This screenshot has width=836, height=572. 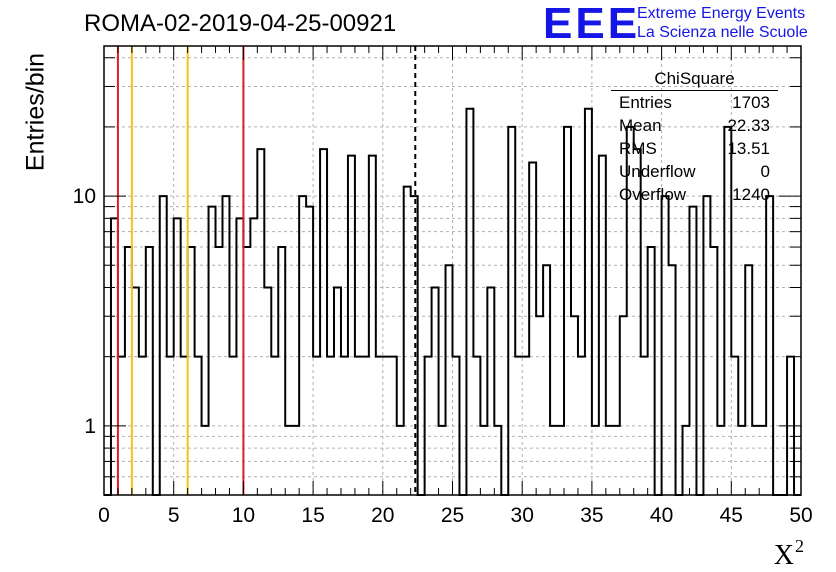 What do you see at coordinates (240, 23) in the screenshot?
I see `plot-title: ROMA-02-2019-04-25-00921` at bounding box center [240, 23].